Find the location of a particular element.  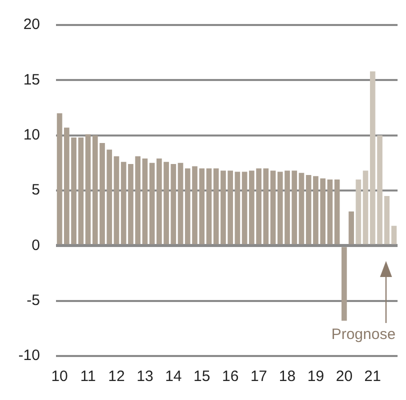

x-tick-label: 17 is located at coordinates (259, 377).